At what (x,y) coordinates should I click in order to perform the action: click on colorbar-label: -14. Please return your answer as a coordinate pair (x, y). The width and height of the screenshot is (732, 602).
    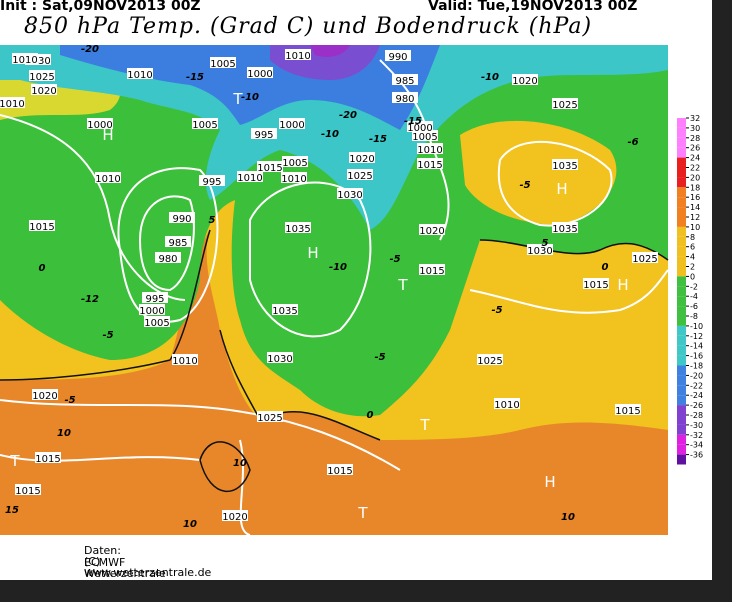
    Looking at the image, I should click on (696, 346).